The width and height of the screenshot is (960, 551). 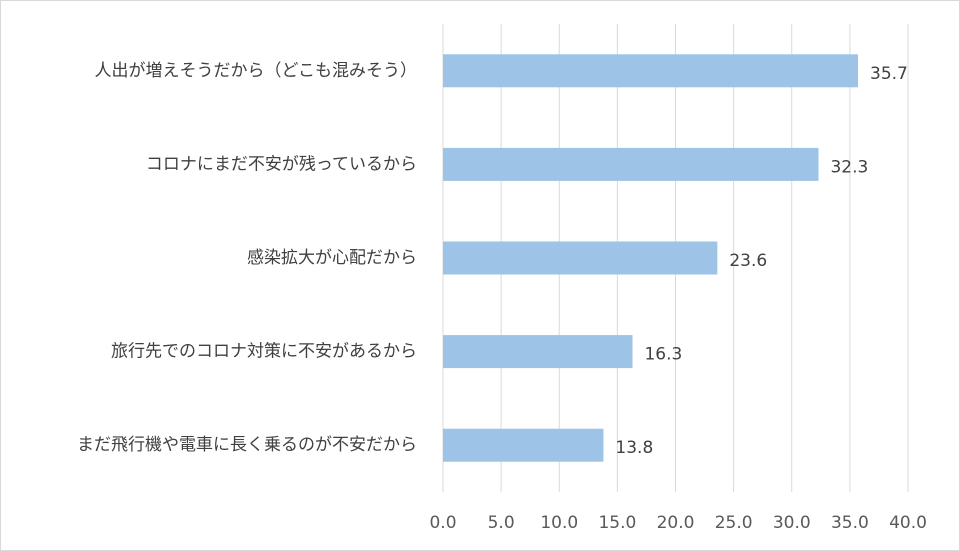 What do you see at coordinates (849, 167) in the screenshot?
I see `data-label-1: 32.3` at bounding box center [849, 167].